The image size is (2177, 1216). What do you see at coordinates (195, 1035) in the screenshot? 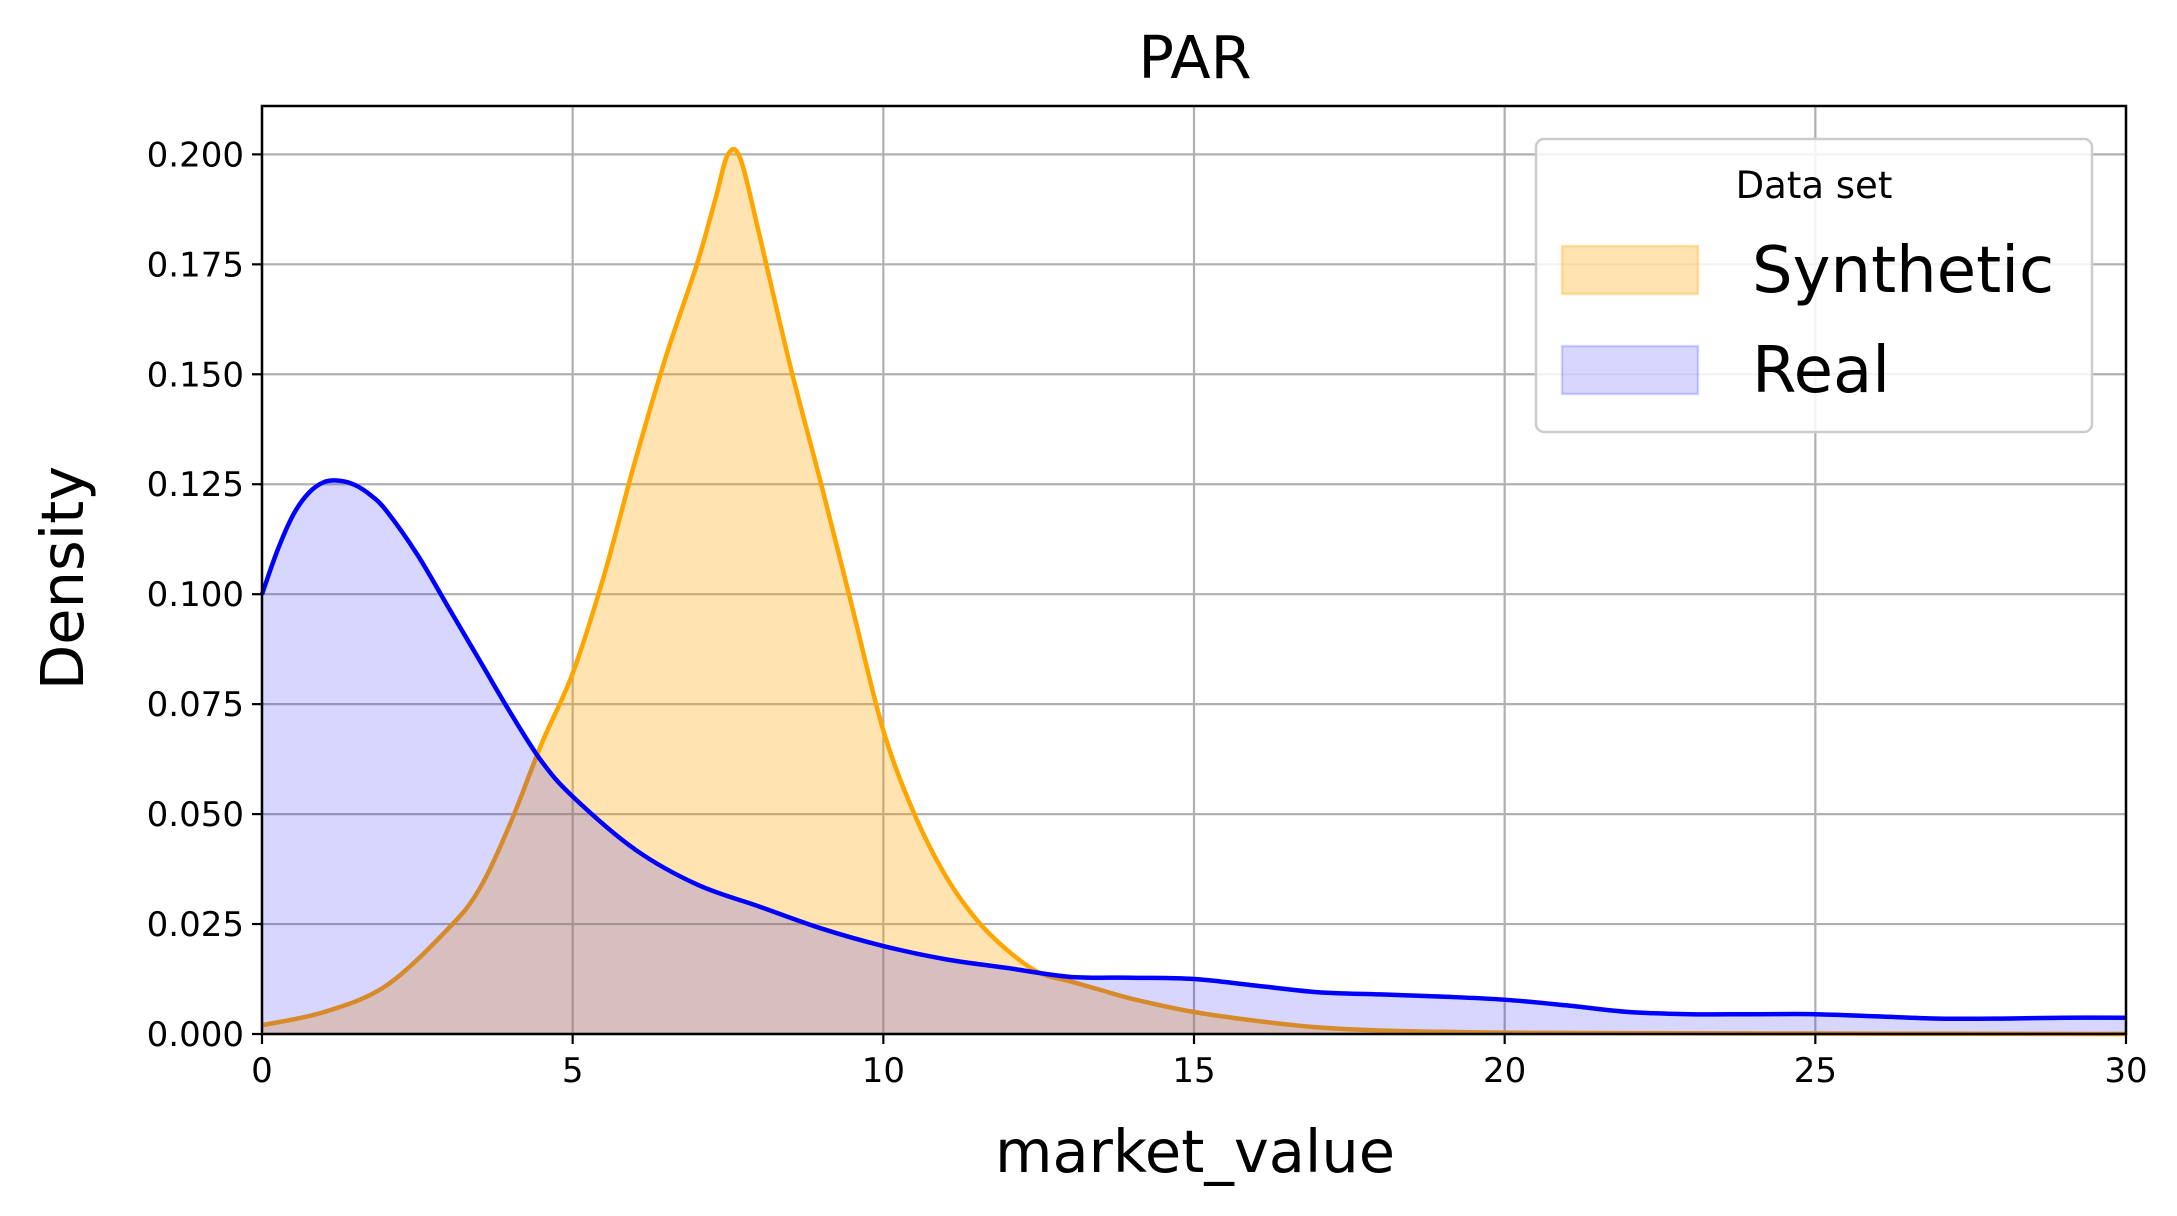
I see `y-tick-label: 0.000` at bounding box center [195, 1035].